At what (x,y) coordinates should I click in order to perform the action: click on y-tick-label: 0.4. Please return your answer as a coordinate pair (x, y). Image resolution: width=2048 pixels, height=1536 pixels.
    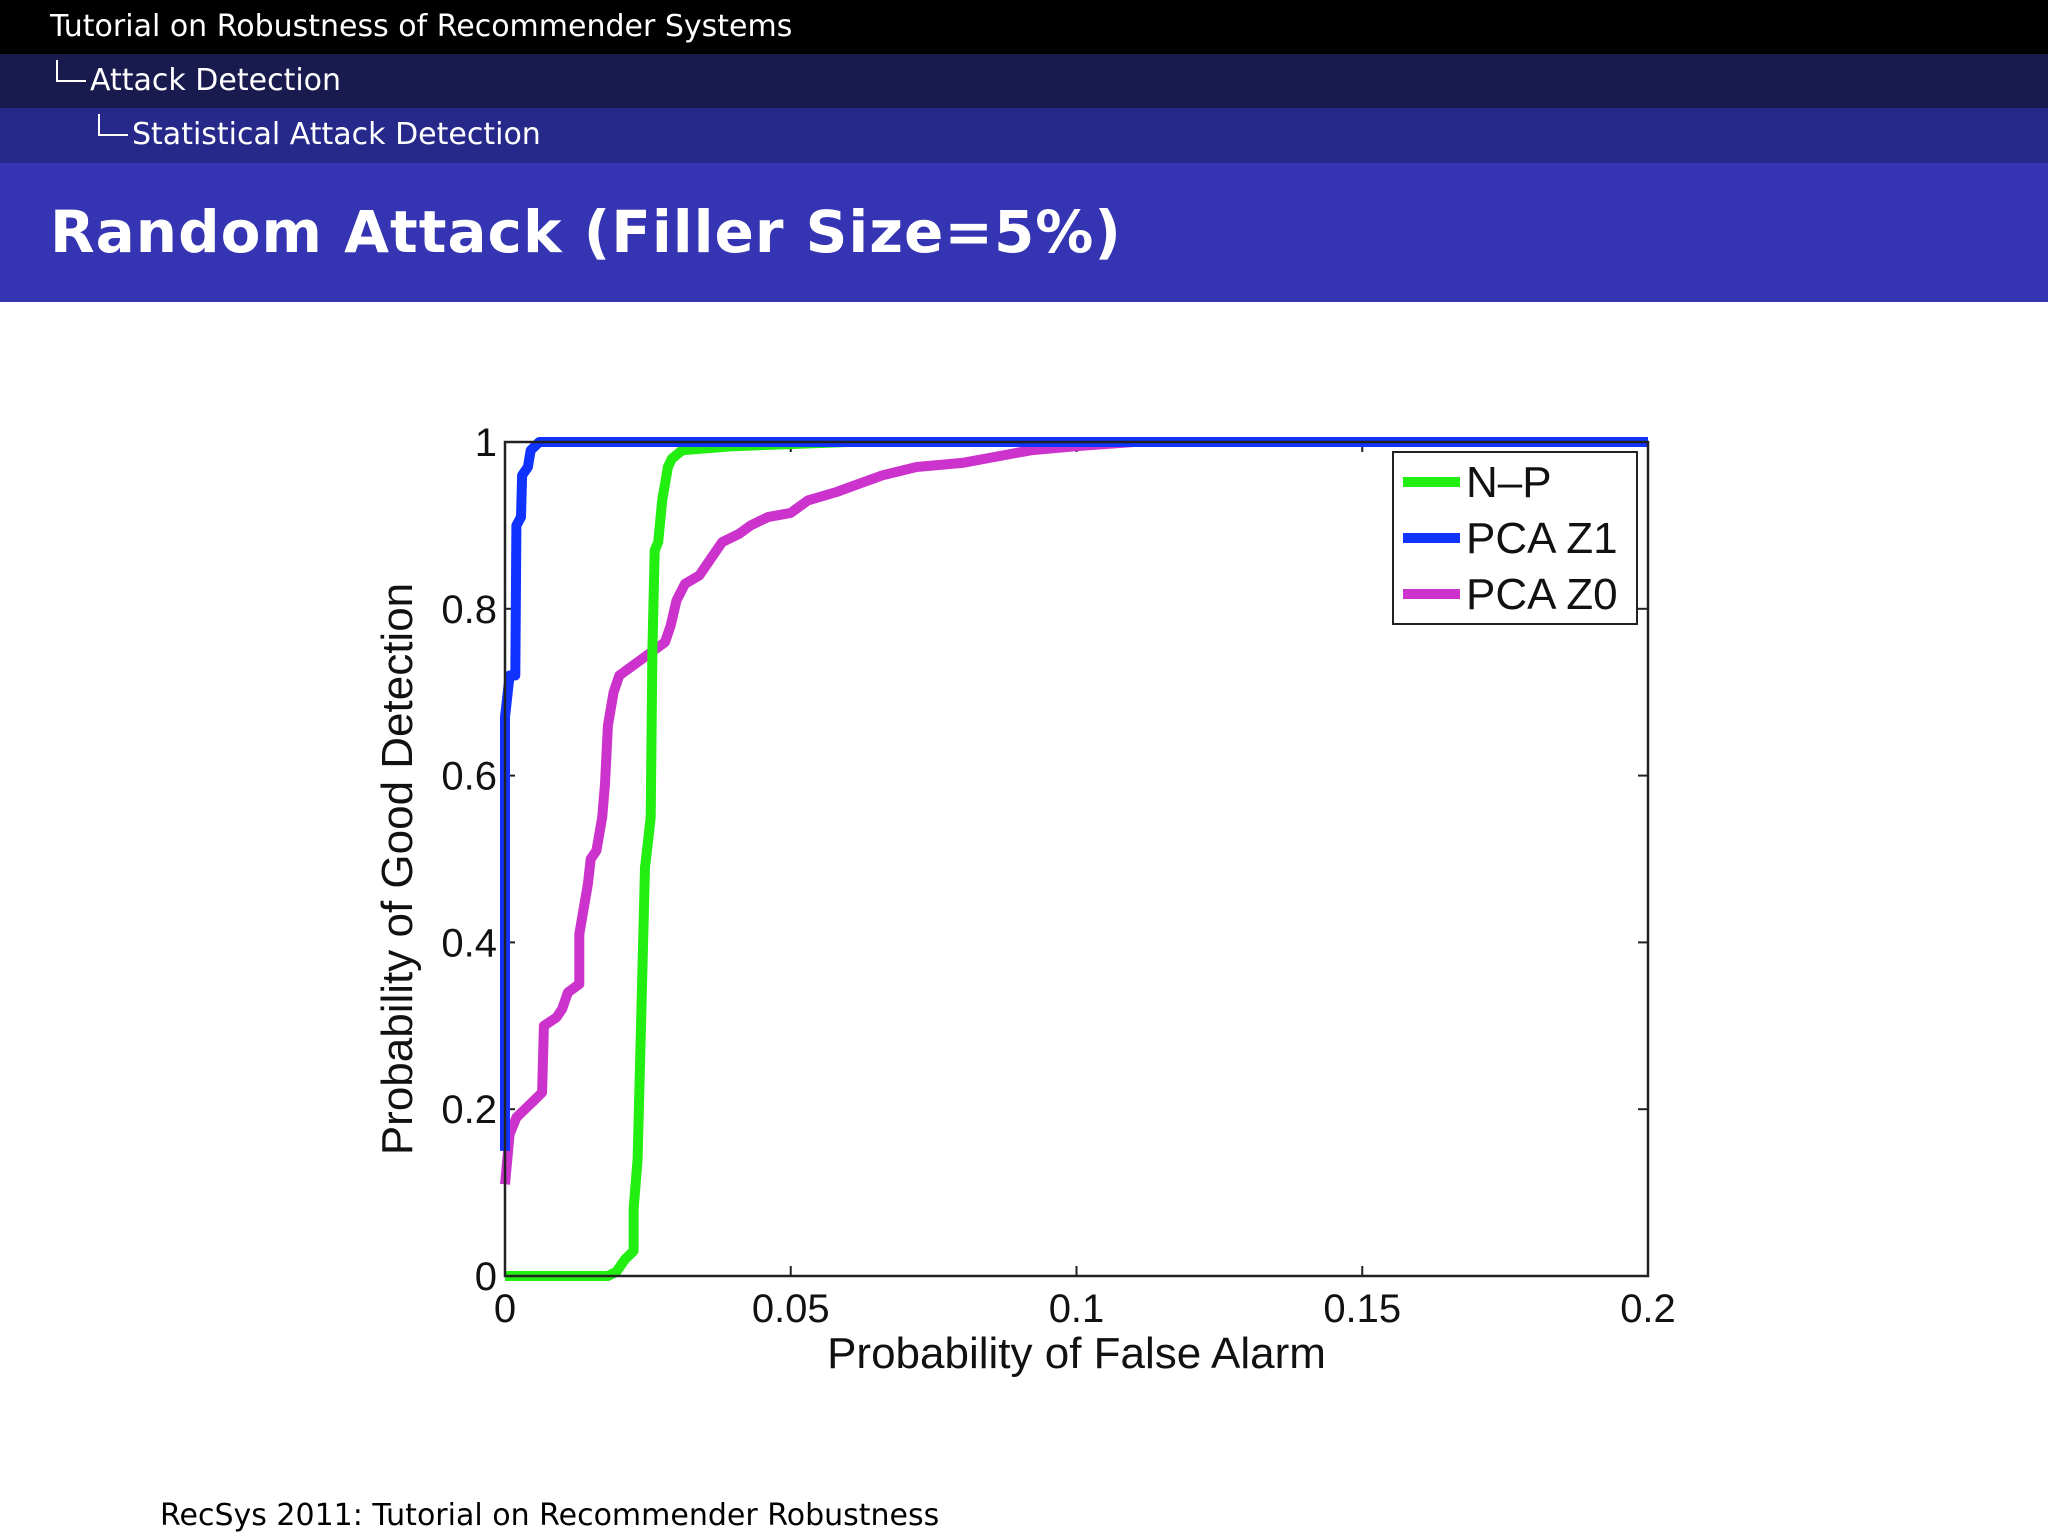
    Looking at the image, I should click on (469, 943).